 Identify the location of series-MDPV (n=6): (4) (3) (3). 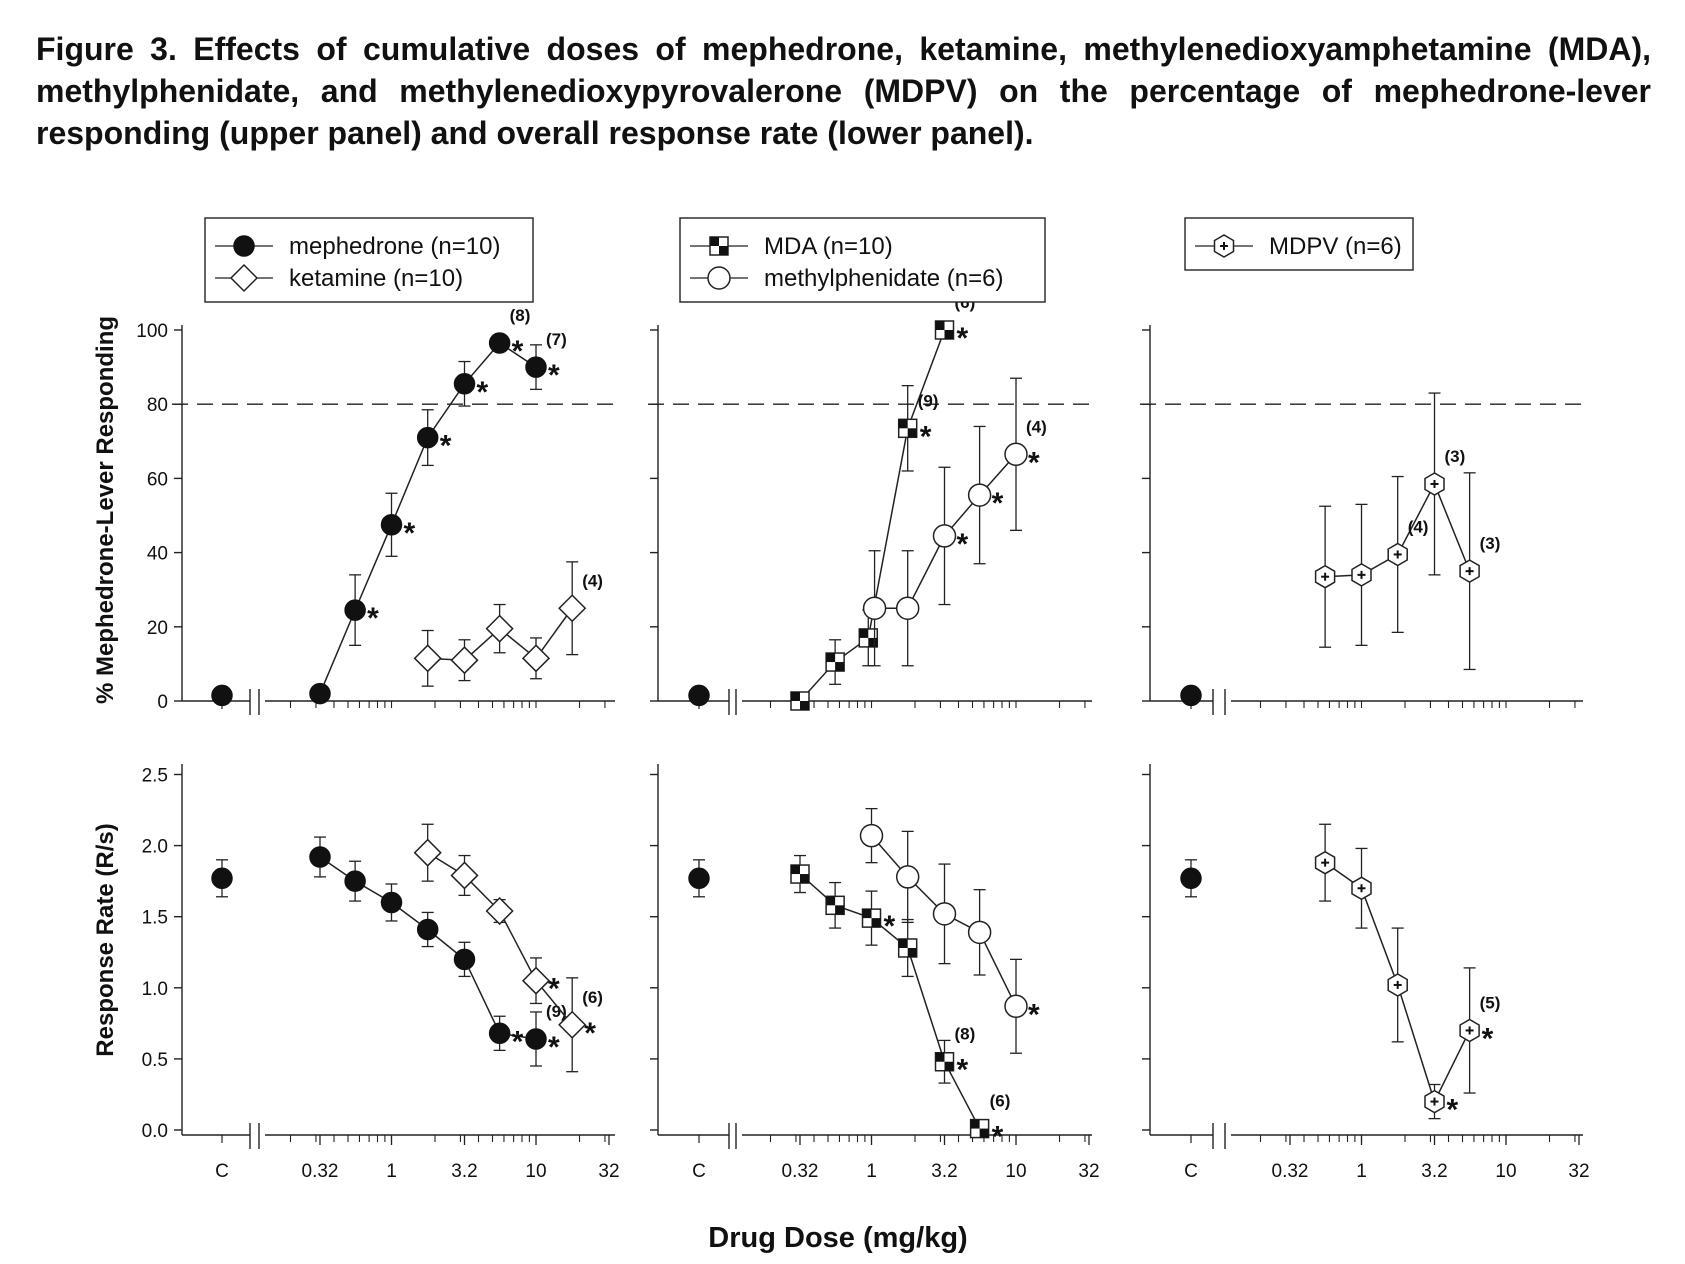
(1340, 549).